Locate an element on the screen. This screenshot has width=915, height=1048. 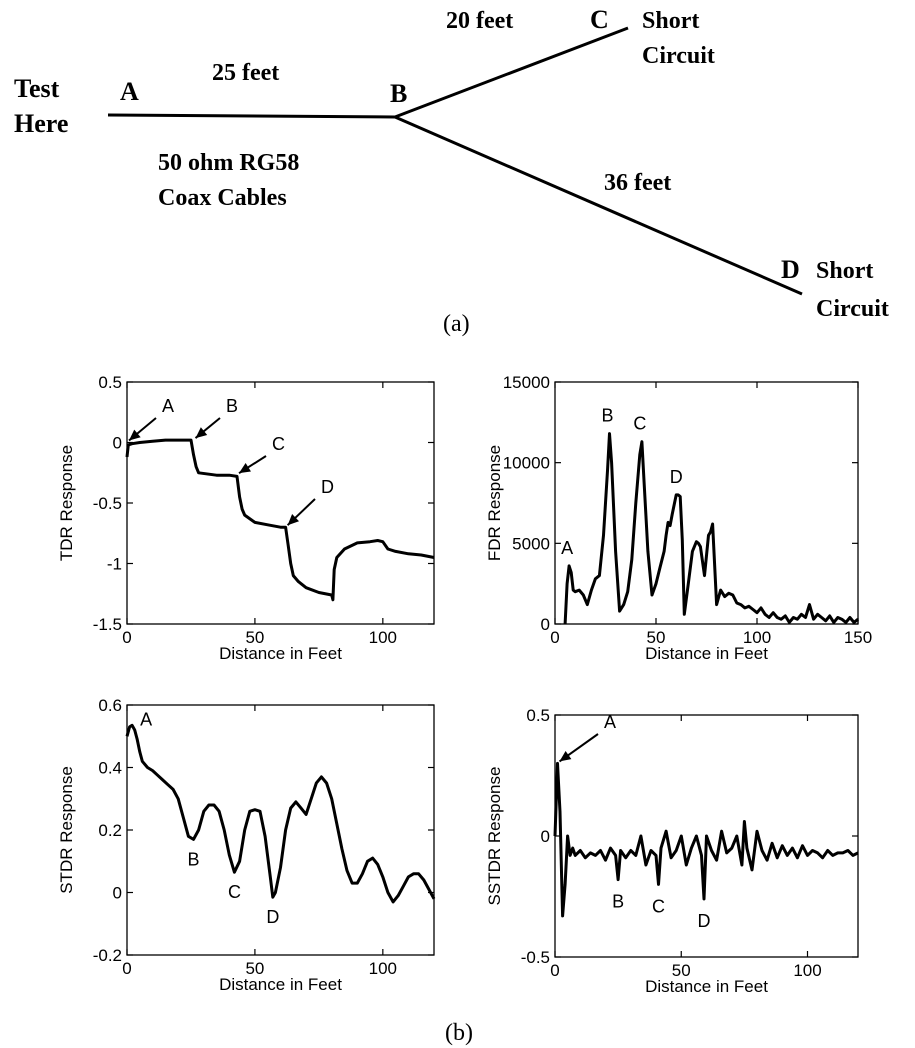
stdr-plot-frame is located at coordinates (280, 830).